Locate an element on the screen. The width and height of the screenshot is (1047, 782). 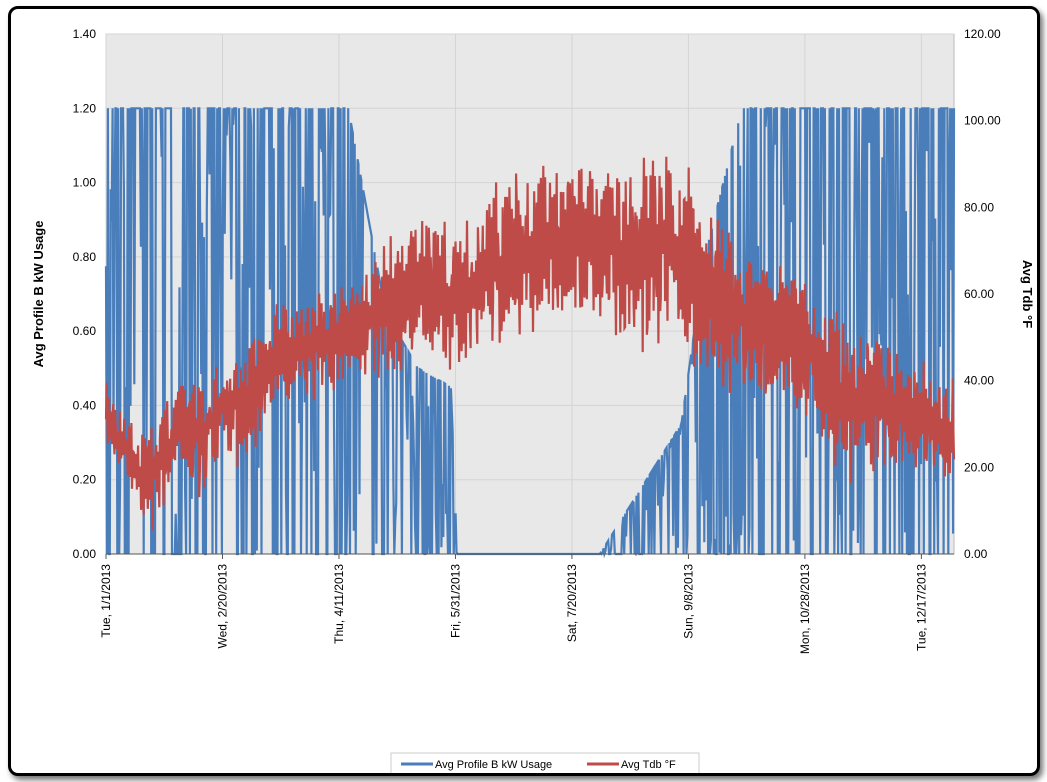
y-right-tick-label: 80.00 is located at coordinates (979, 207).